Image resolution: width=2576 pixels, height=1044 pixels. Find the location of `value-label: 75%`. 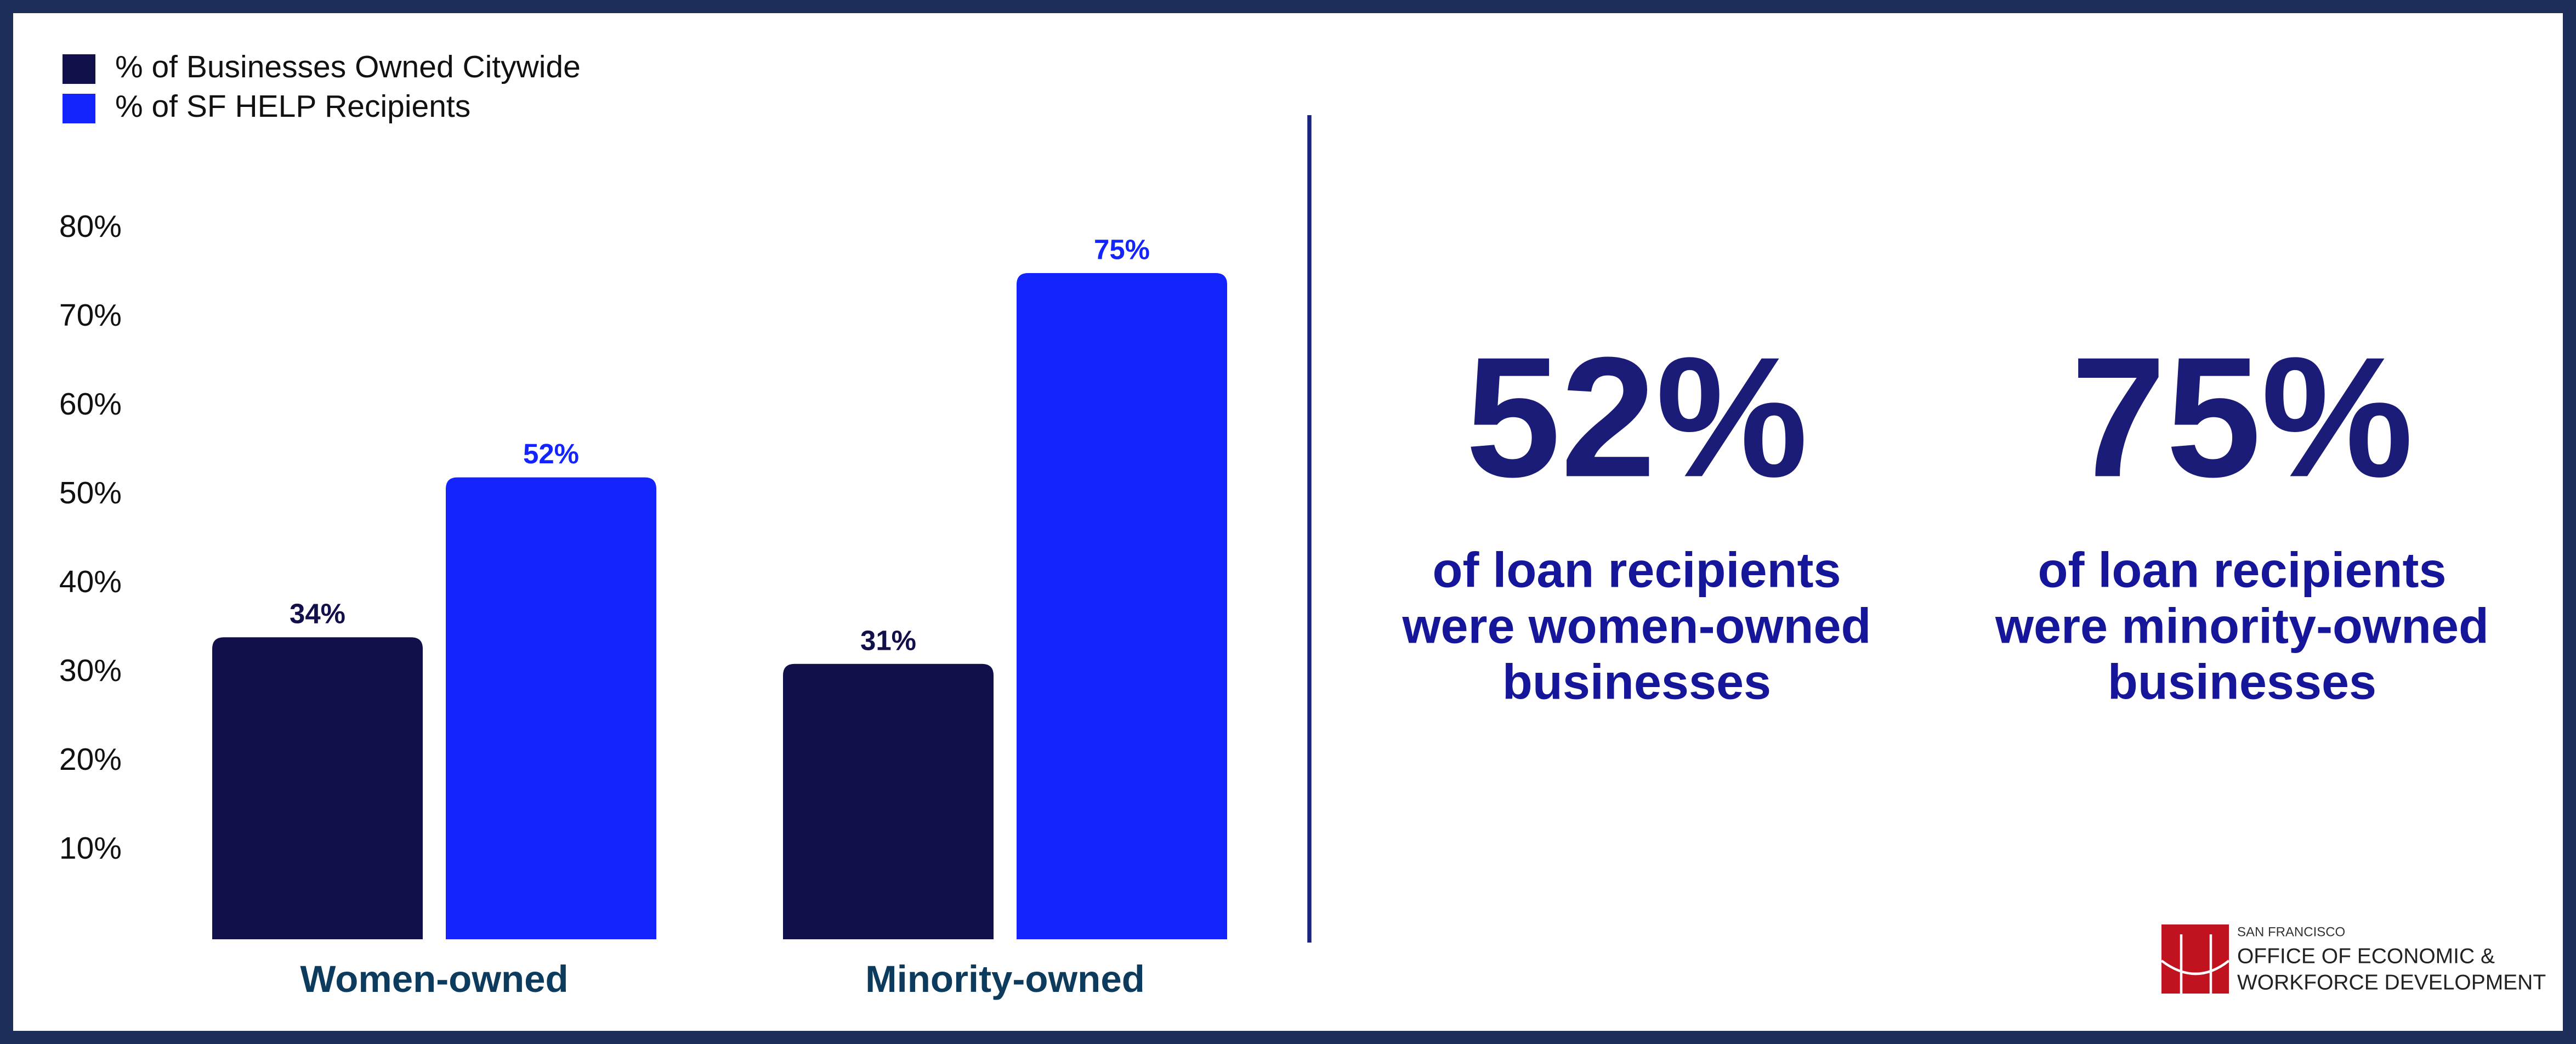

value-label: 75% is located at coordinates (1122, 250).